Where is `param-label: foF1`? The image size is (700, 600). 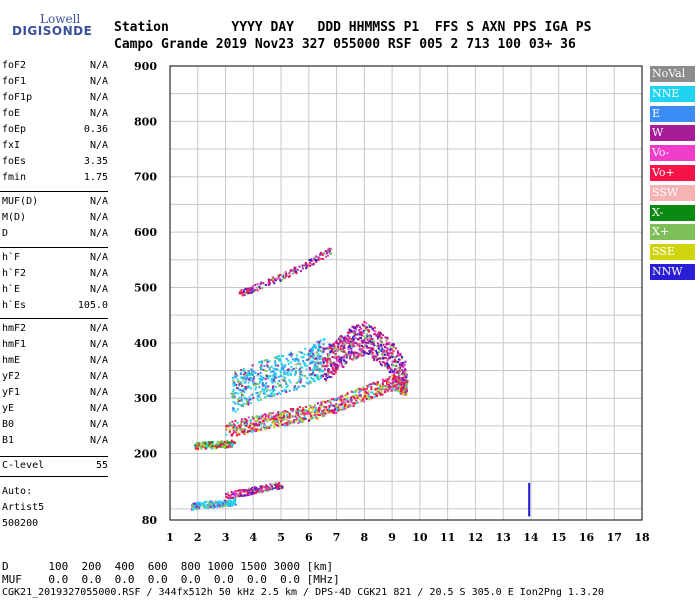
param-label: foF1 is located at coordinates (14, 81).